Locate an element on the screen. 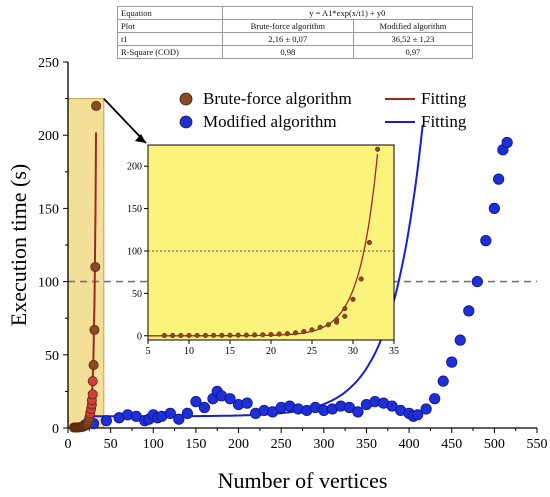 This screenshot has height=497, width=550. y-tick-label: 200 is located at coordinates (48, 136).